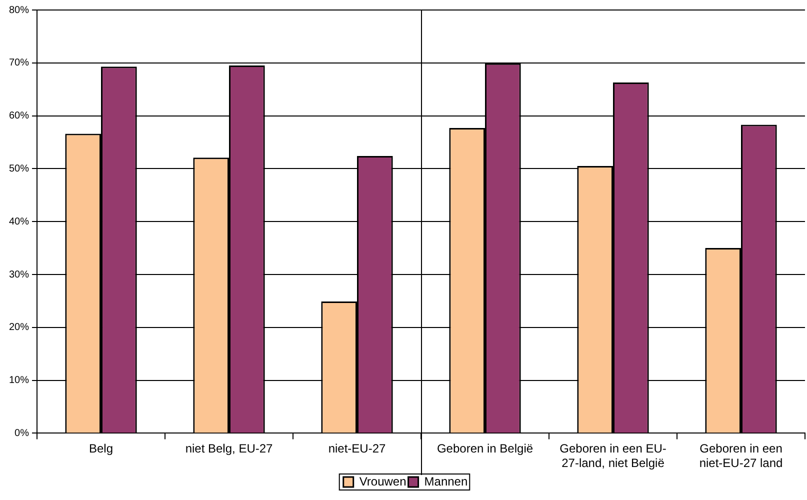 The width and height of the screenshot is (807, 500). What do you see at coordinates (229, 449) in the screenshot?
I see `x-tick-label: niet Belg, EU-27` at bounding box center [229, 449].